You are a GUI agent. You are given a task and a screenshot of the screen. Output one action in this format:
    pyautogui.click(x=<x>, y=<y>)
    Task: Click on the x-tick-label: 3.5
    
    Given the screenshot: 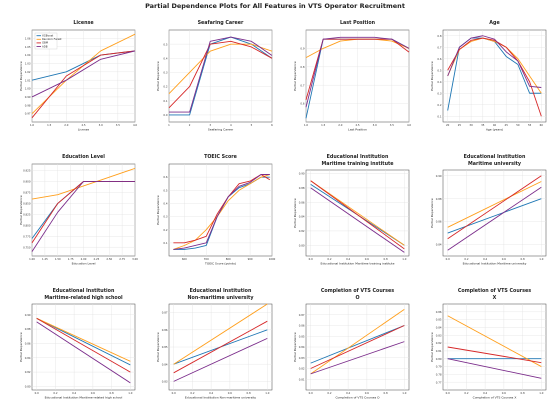 What is the action you would take?
    pyautogui.click(x=392, y=125)
    